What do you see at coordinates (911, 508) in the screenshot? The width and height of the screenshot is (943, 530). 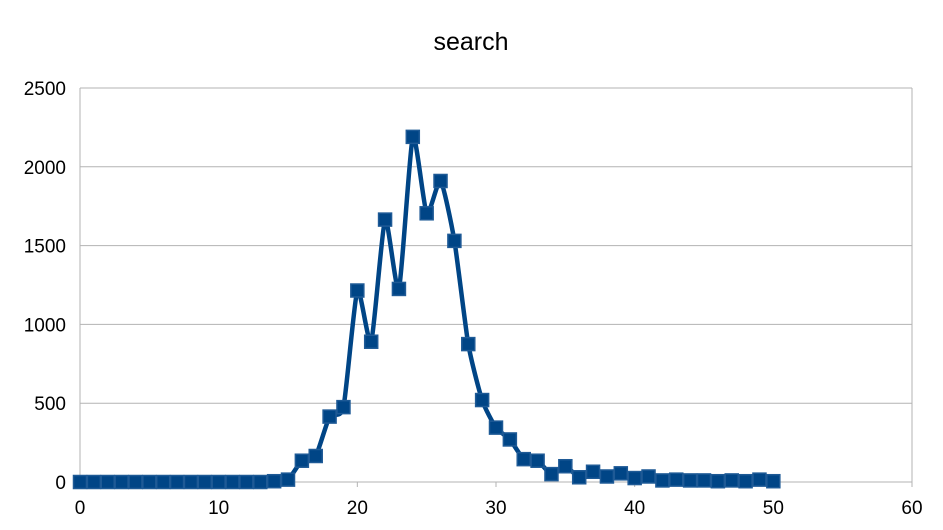 I see `x-tick-label: 60` at bounding box center [911, 508].